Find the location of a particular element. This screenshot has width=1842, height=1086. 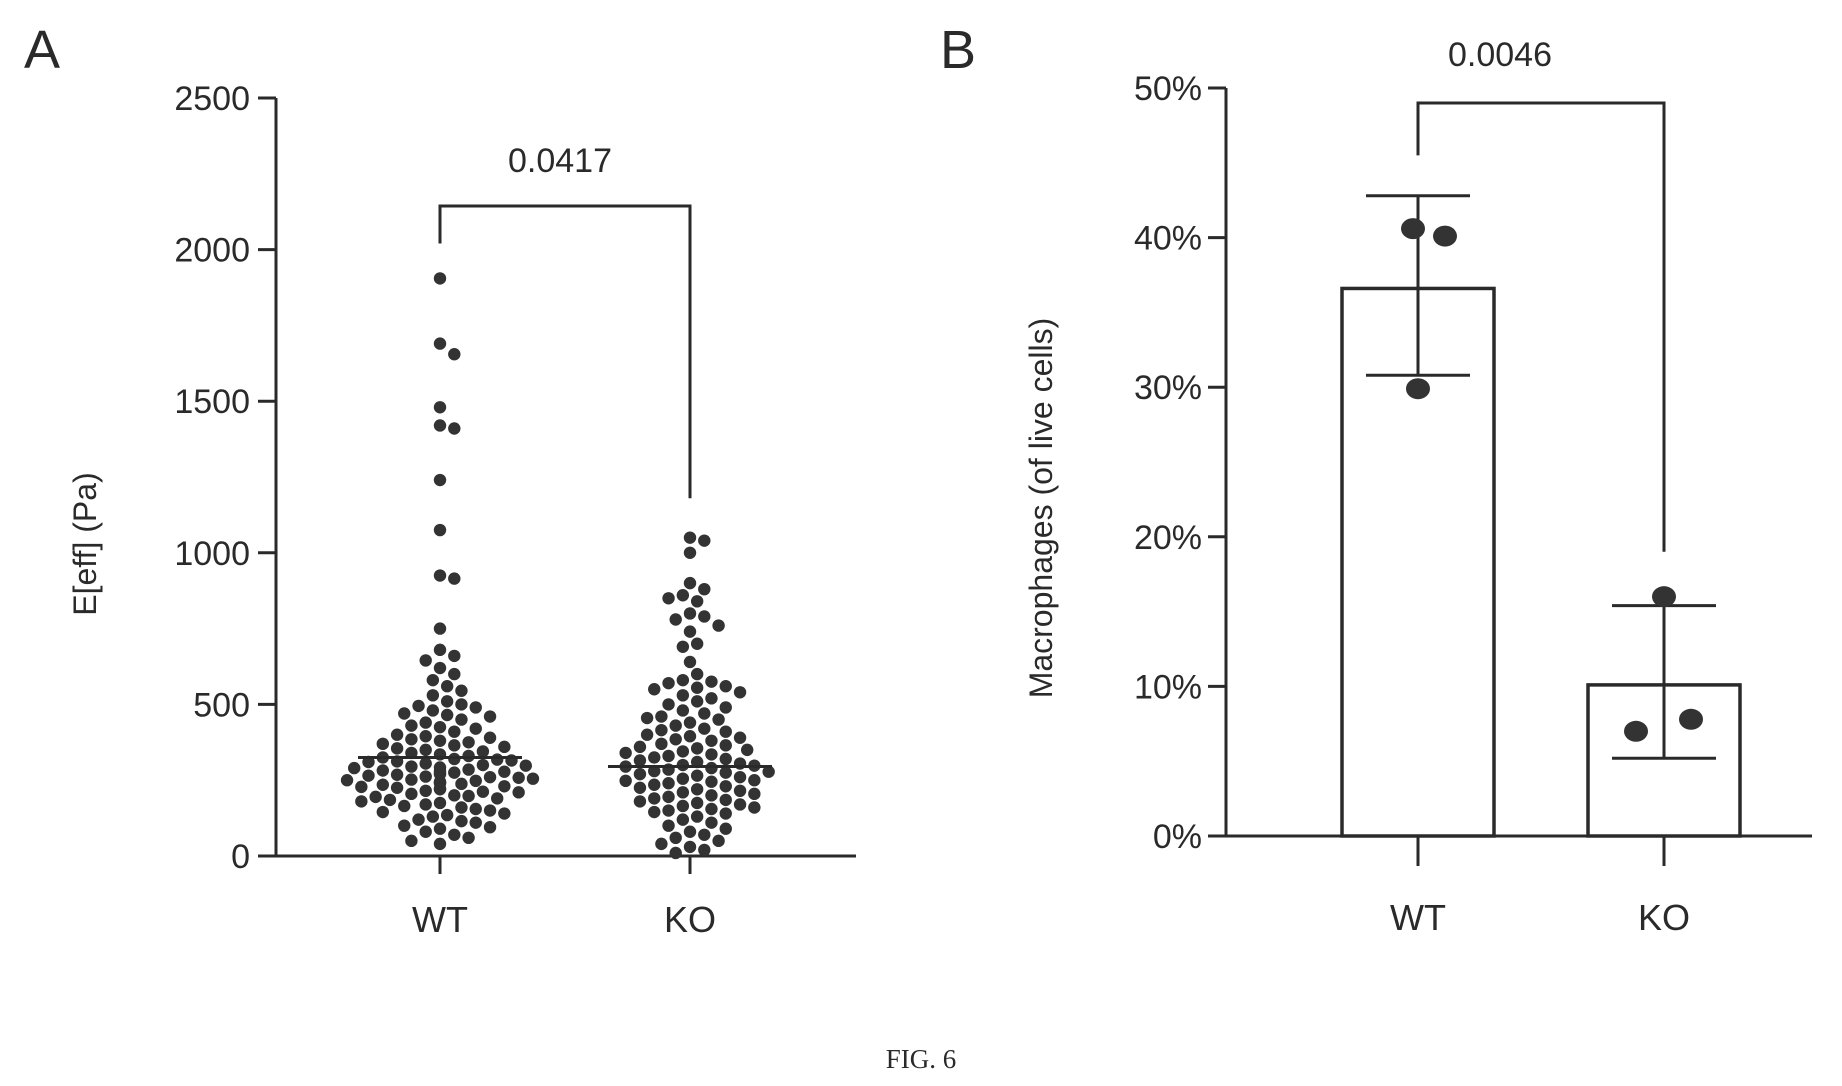

panel-a-letter: A is located at coordinates (42, 50).